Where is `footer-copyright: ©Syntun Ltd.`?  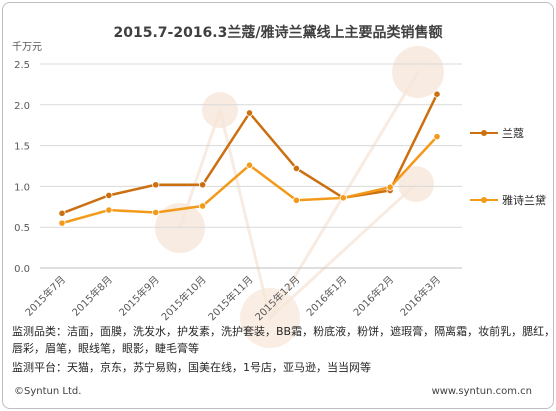
footer-copyright: ©Syntun Ltd. is located at coordinates (48, 391).